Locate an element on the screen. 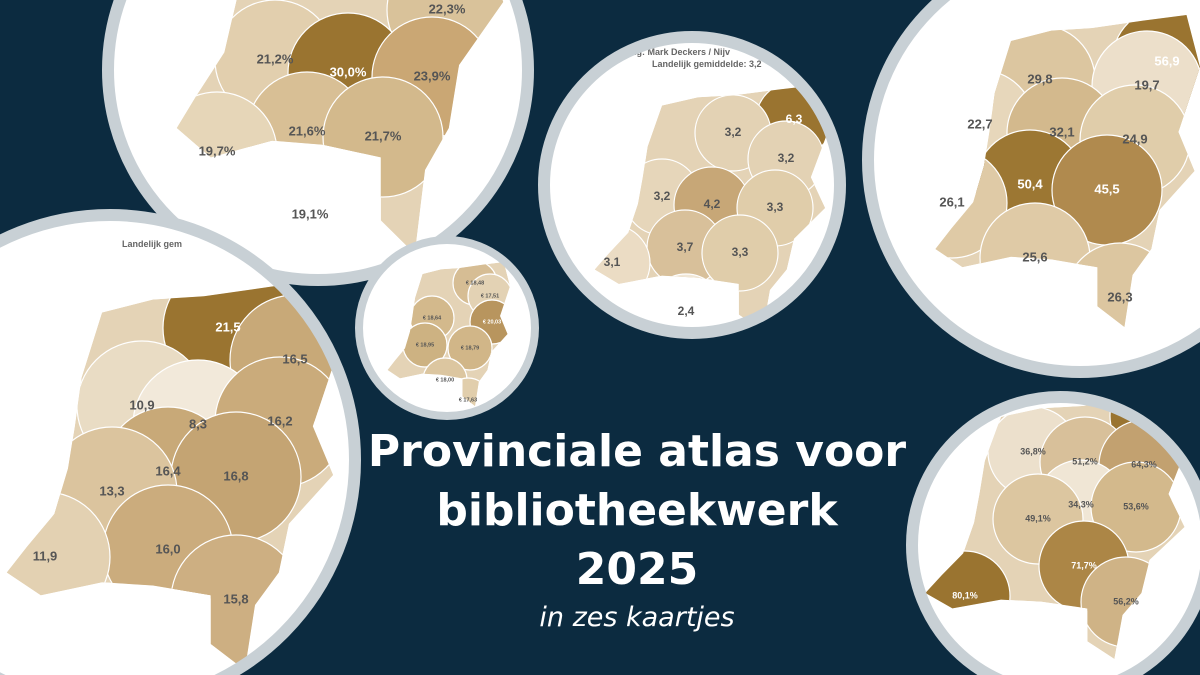 The width and height of the screenshot is (1200, 675). map-value-label: 21,5 is located at coordinates (227, 326).